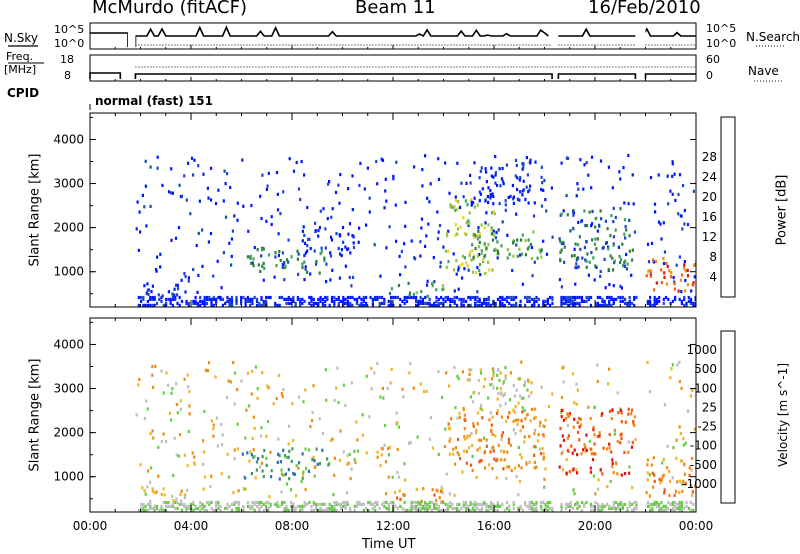 The width and height of the screenshot is (800, 554). I want to click on y-tick-label: 2000, so click(68, 228).